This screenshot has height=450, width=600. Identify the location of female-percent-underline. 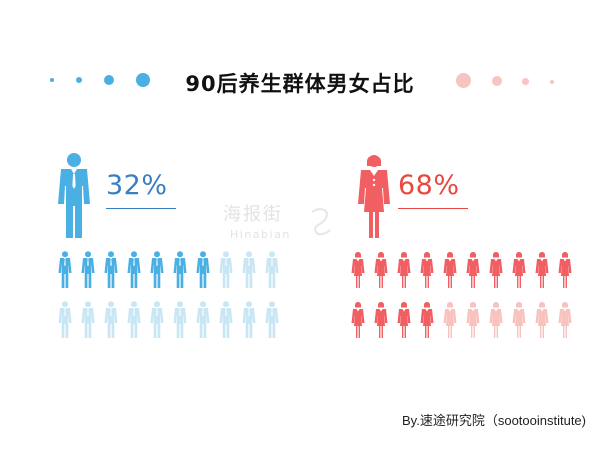
(433, 208).